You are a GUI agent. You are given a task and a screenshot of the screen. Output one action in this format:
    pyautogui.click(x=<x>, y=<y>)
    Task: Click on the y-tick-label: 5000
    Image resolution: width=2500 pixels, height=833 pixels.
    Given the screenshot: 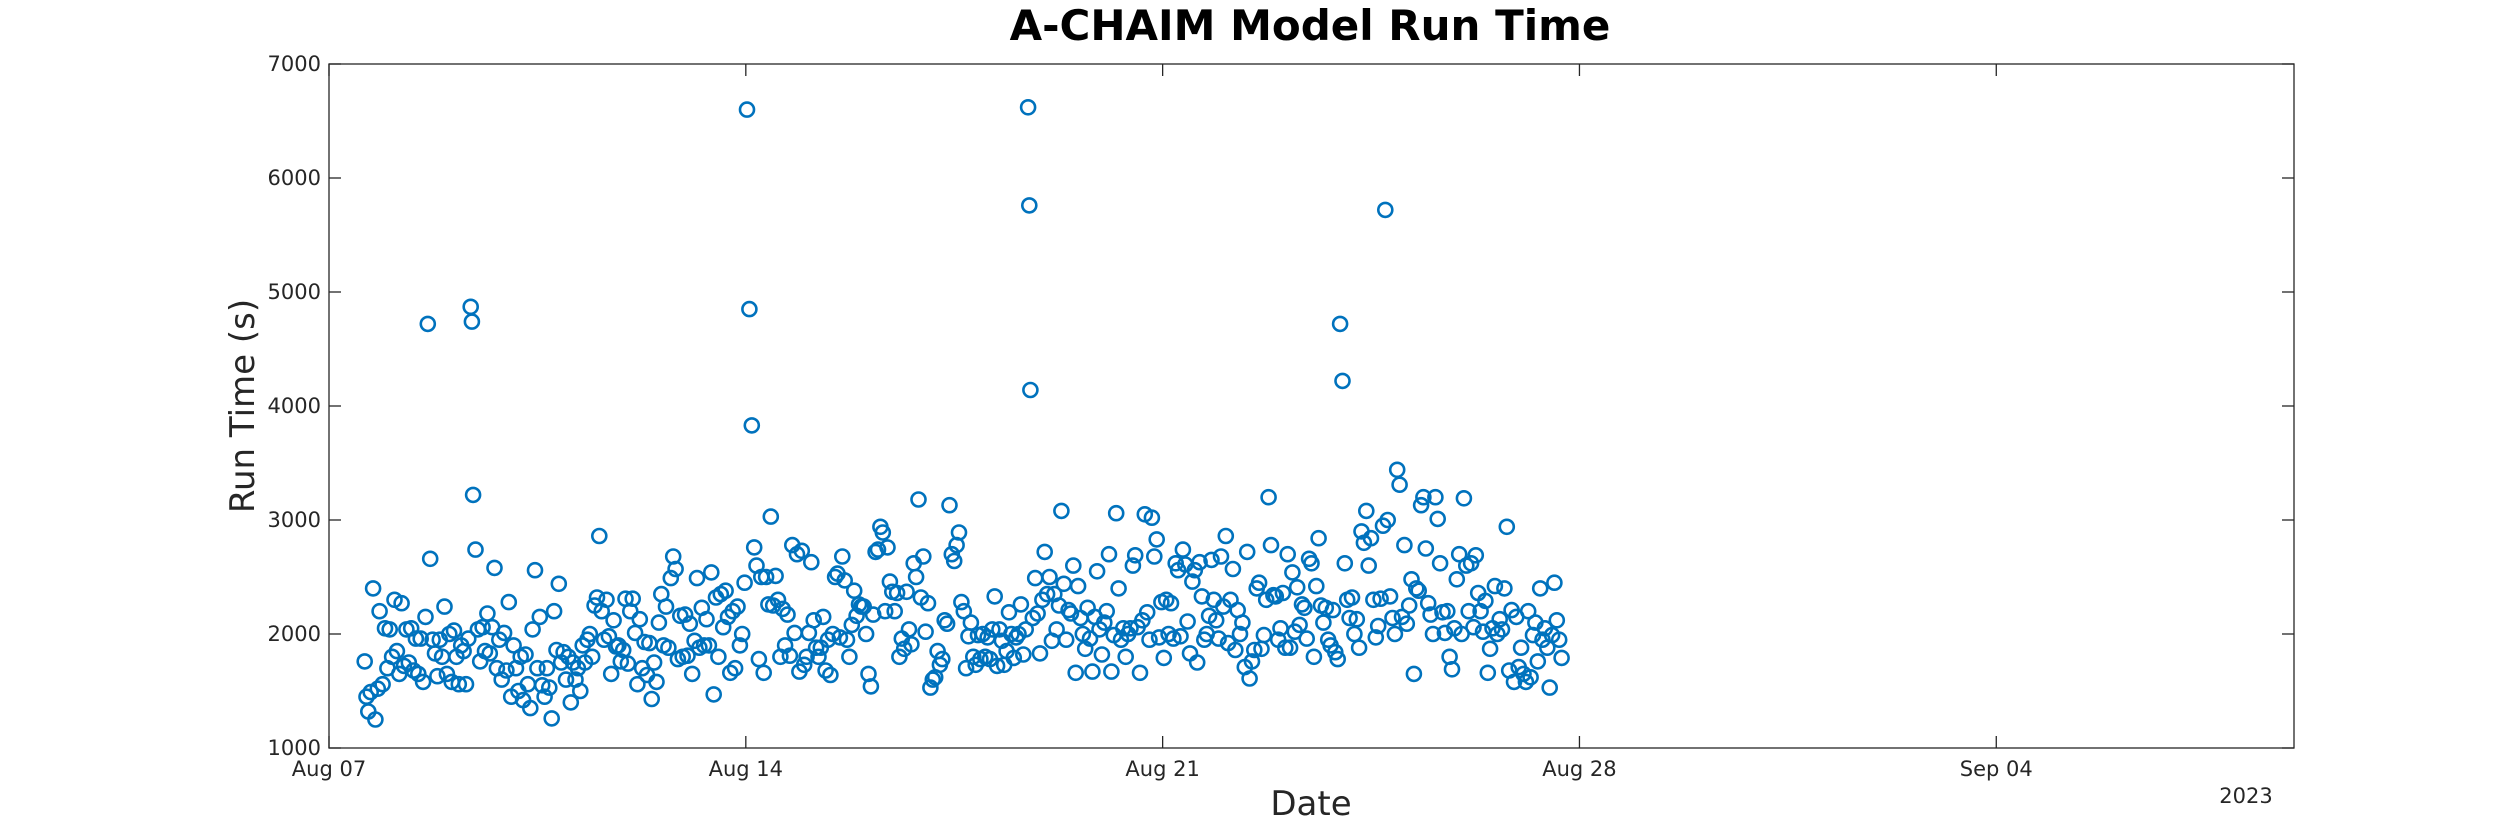 What is the action you would take?
    pyautogui.click(x=294, y=292)
    